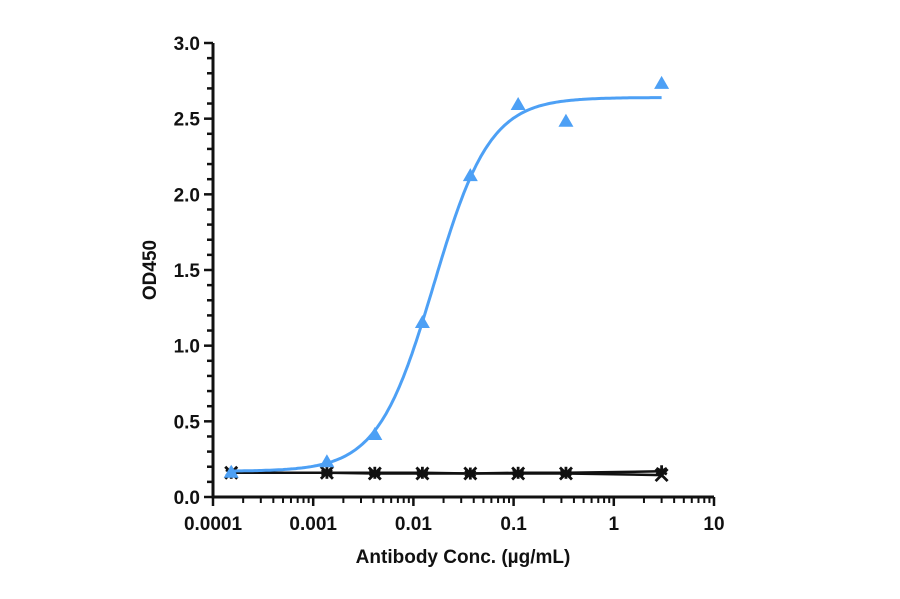 The width and height of the screenshot is (900, 599). I want to click on x-axis-ticks: 0.0001 0.001 0.01 0.1 1 10, so click(454, 516).